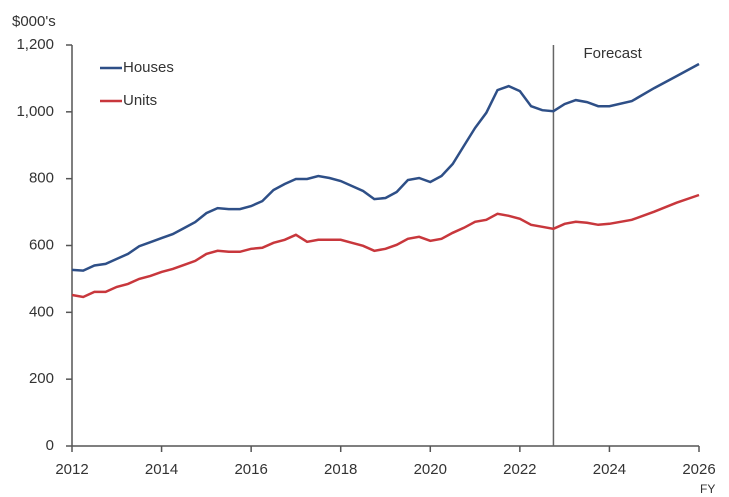 Image resolution: width=729 pixels, height=497 pixels. I want to click on x-tick-label: 2018, so click(340, 469).